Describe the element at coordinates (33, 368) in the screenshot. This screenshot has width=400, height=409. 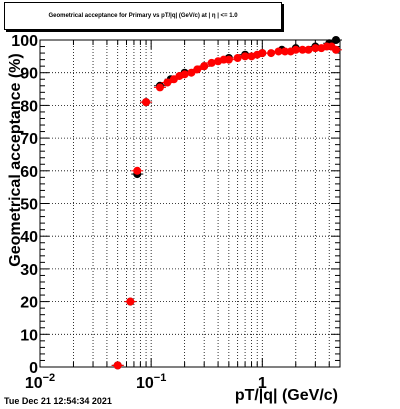
I see `y-tick-label: 0` at that location.